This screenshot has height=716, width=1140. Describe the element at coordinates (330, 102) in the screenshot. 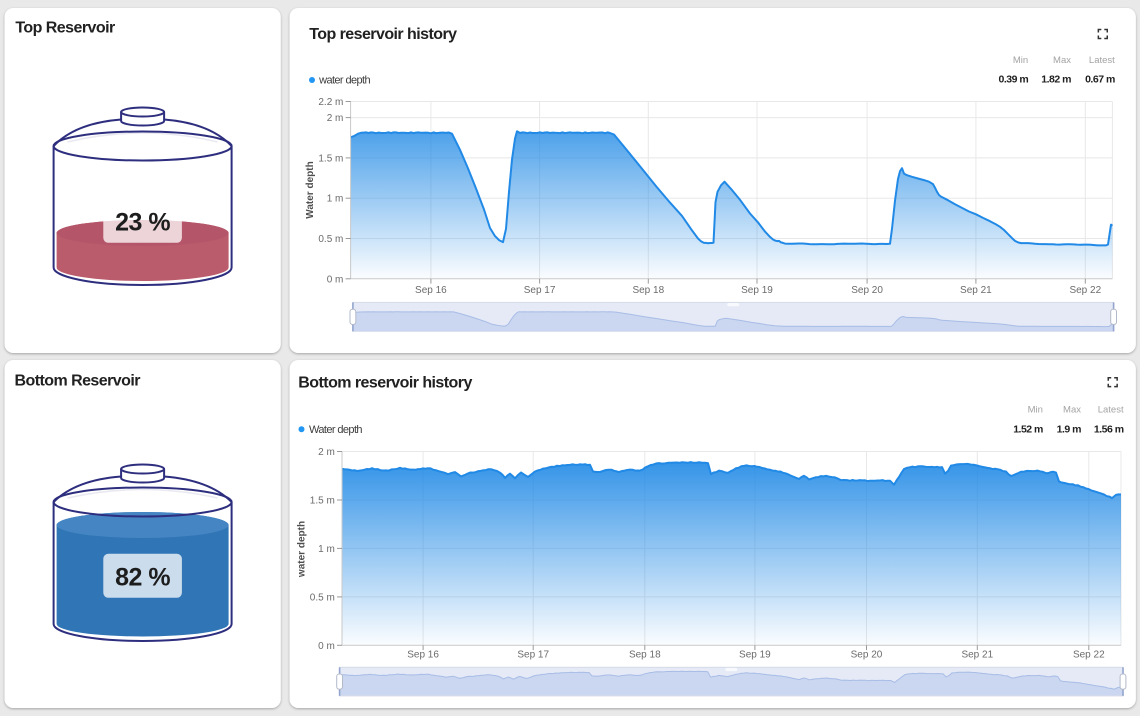

I see `svg-text: 2.2 m` at that location.